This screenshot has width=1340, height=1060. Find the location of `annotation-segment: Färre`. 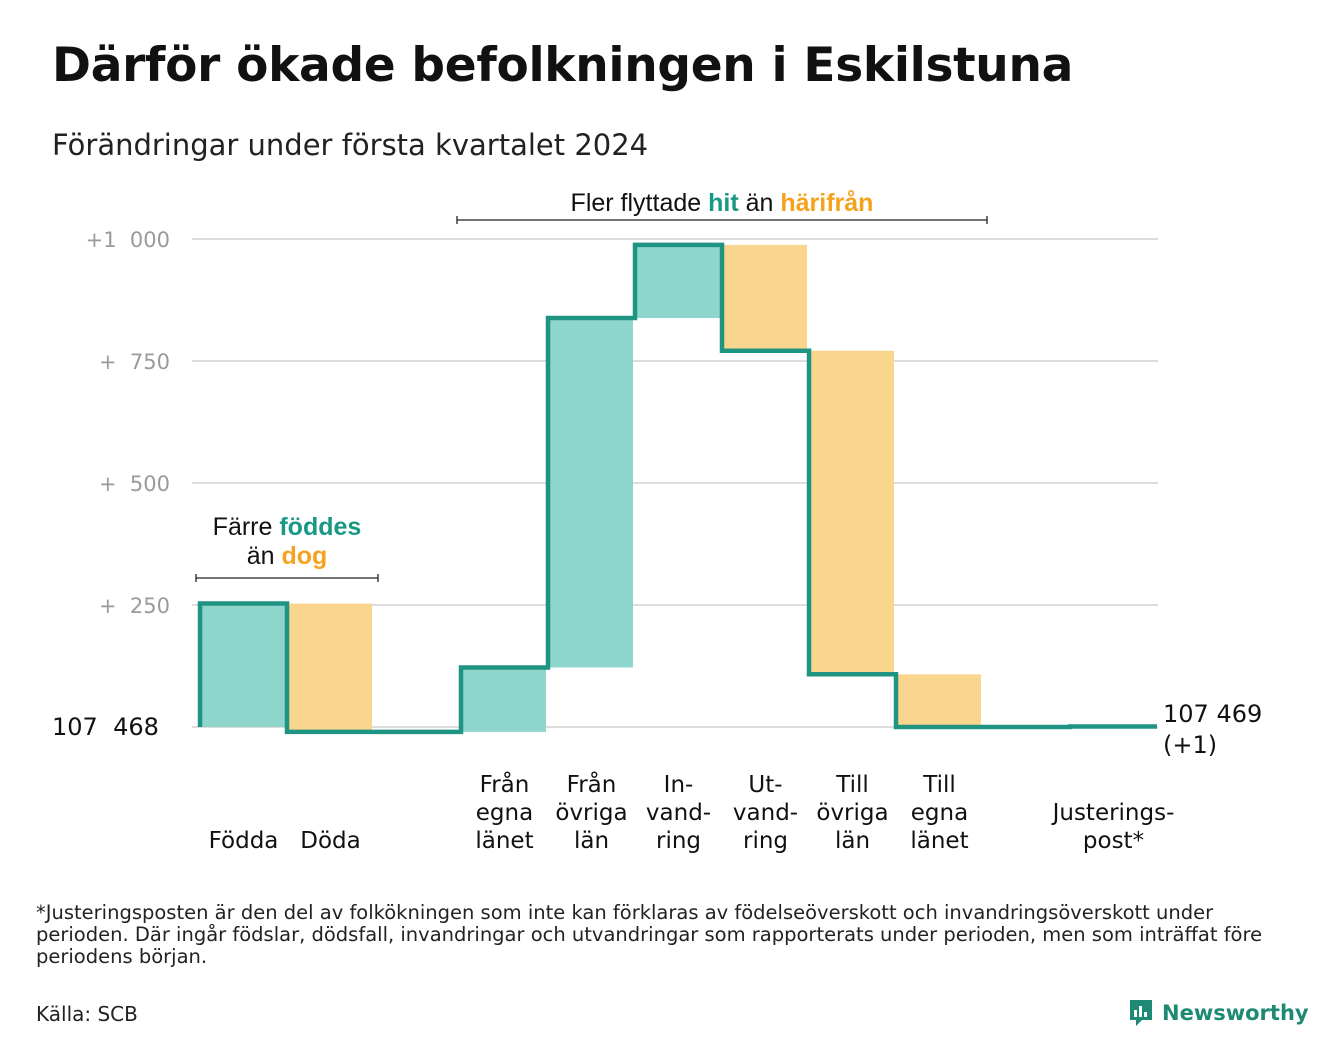

annotation-segment: Färre is located at coordinates (246, 527).